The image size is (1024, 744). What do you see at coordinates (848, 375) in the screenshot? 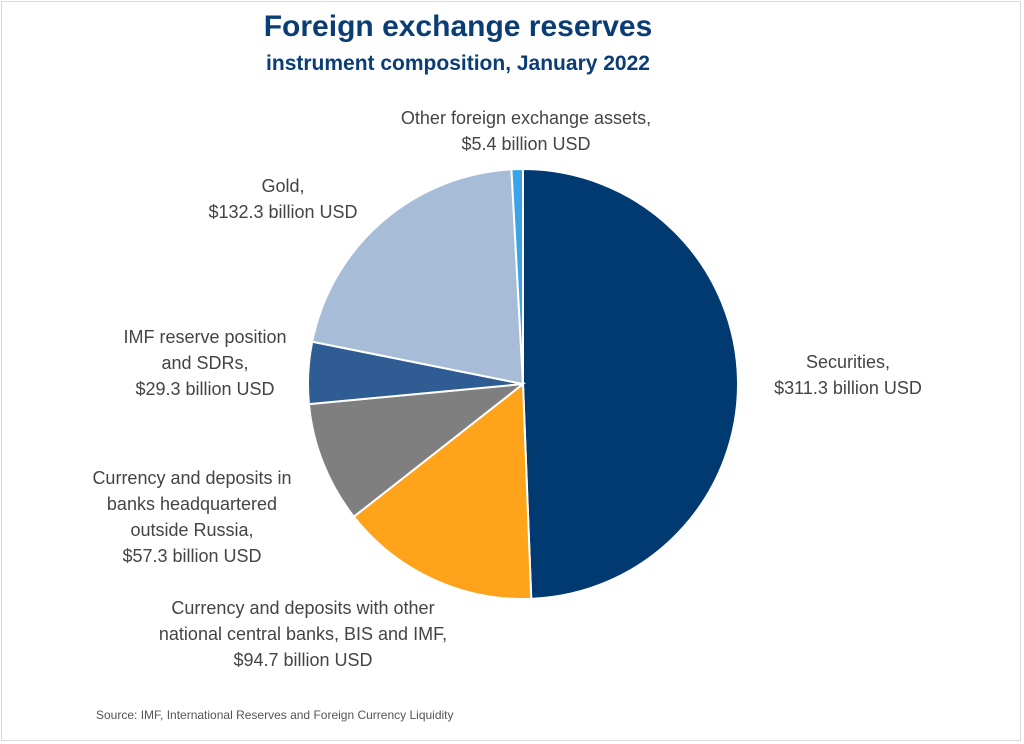
I see `slice-label-securities: Securities, $311.3 billion USD` at bounding box center [848, 375].